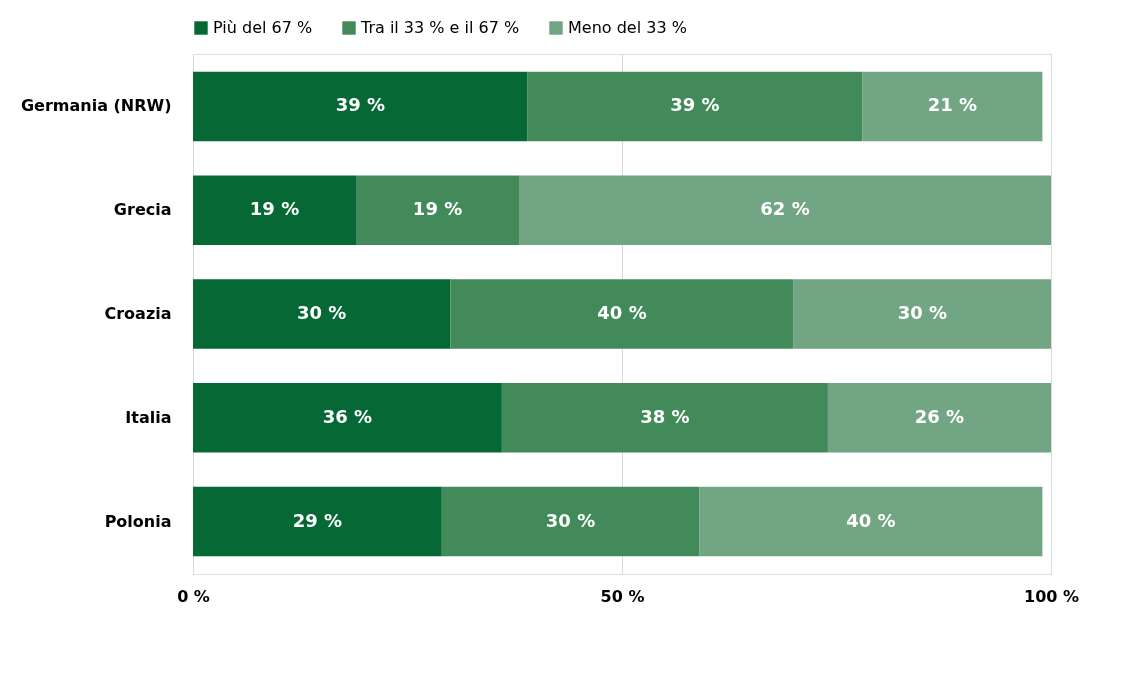 The width and height of the screenshot is (1128, 677). I want to click on legend-label: Più del 67 %, so click(263, 27).